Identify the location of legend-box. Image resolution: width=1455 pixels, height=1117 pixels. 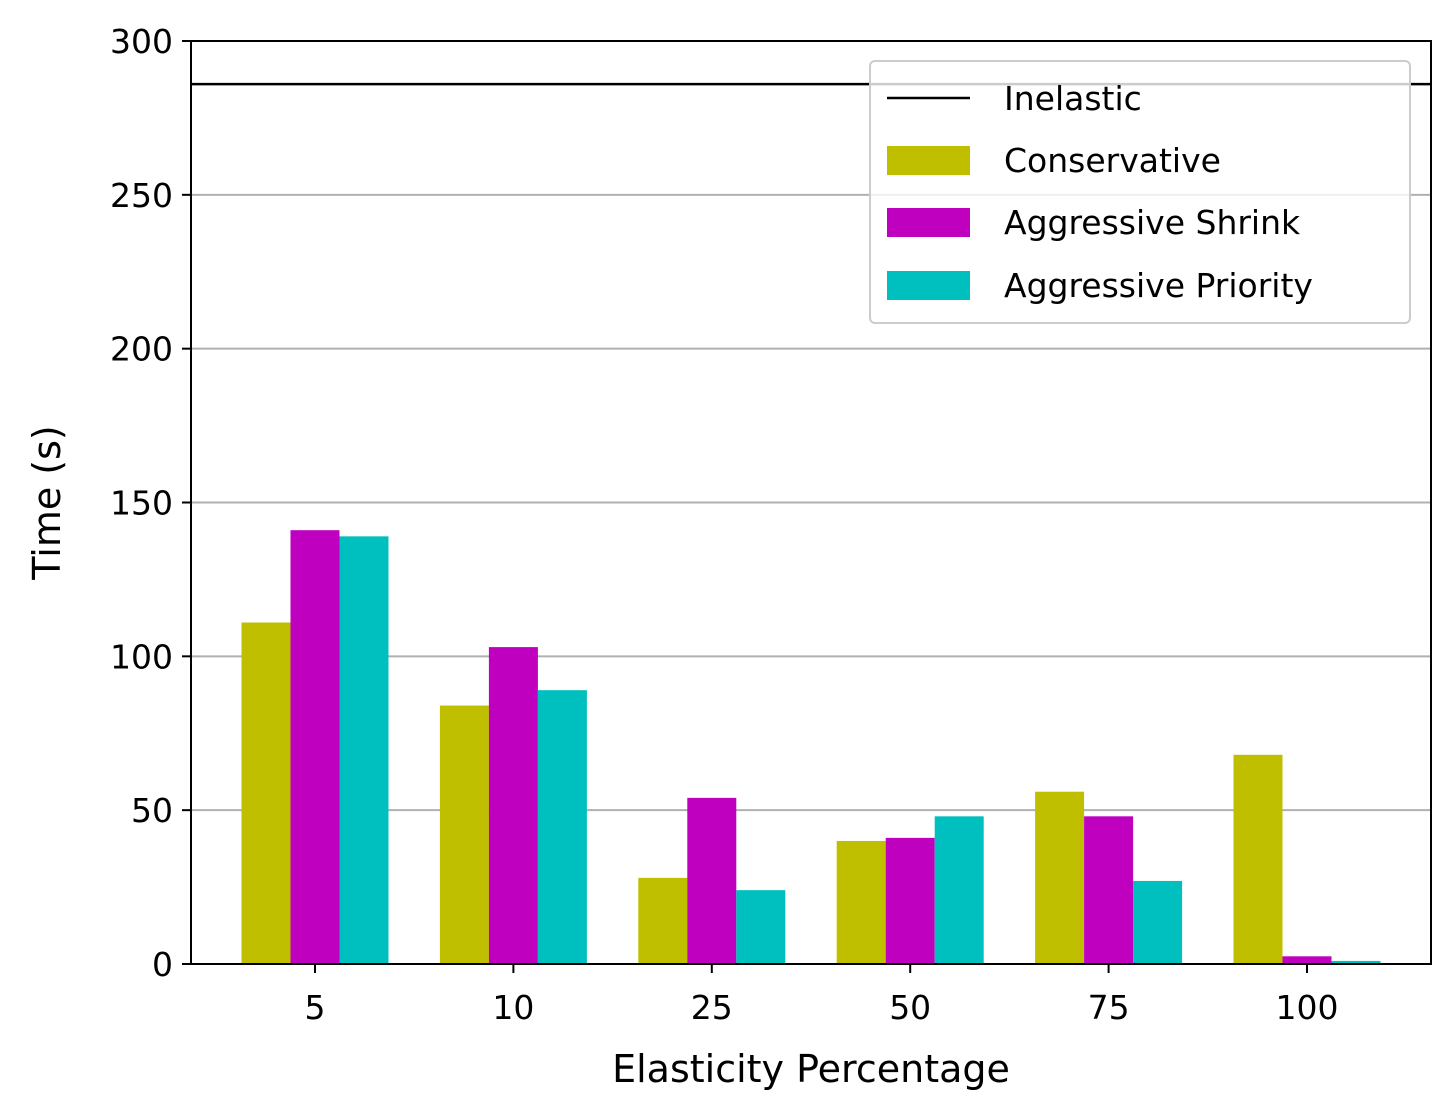
(1140, 192).